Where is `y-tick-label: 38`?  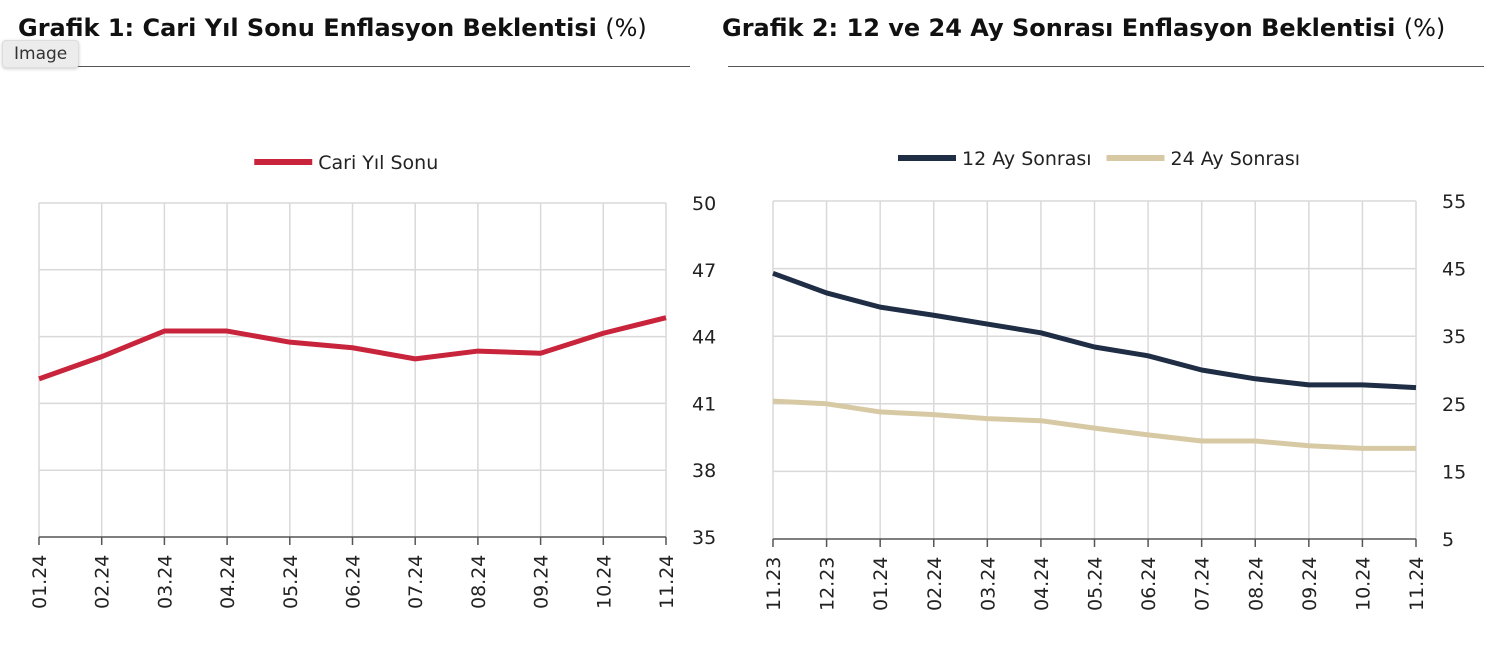 y-tick-label: 38 is located at coordinates (704, 471).